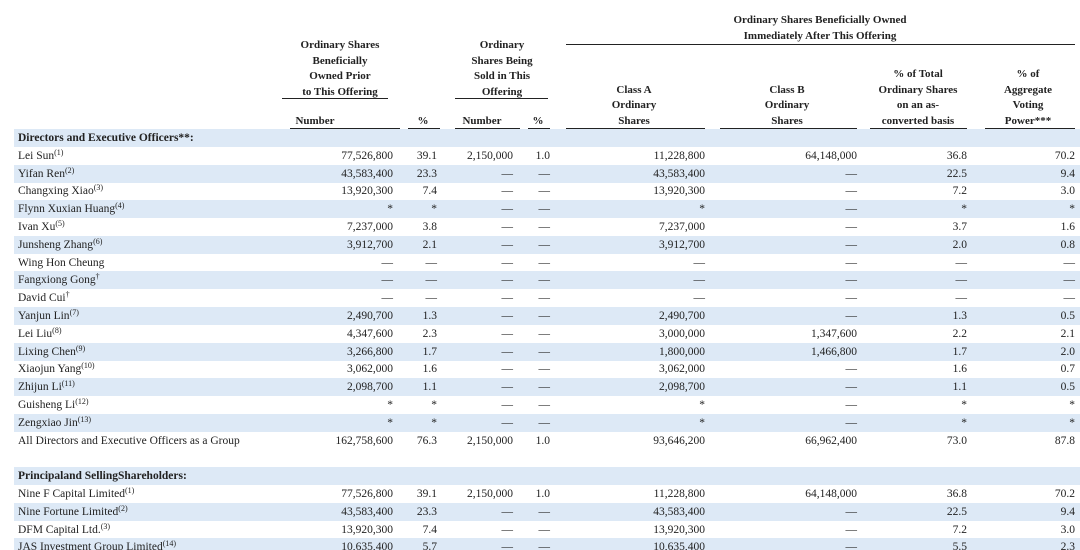 This screenshot has height=550, width=1080. Describe the element at coordinates (47, 405) in the screenshot. I see `name: Guisheng Li` at that location.